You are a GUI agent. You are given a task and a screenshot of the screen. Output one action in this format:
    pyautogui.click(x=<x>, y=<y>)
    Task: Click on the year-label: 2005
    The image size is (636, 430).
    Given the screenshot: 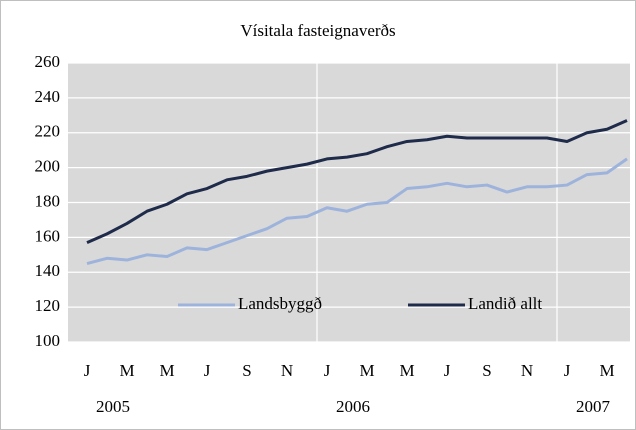 What is the action you would take?
    pyautogui.click(x=113, y=406)
    